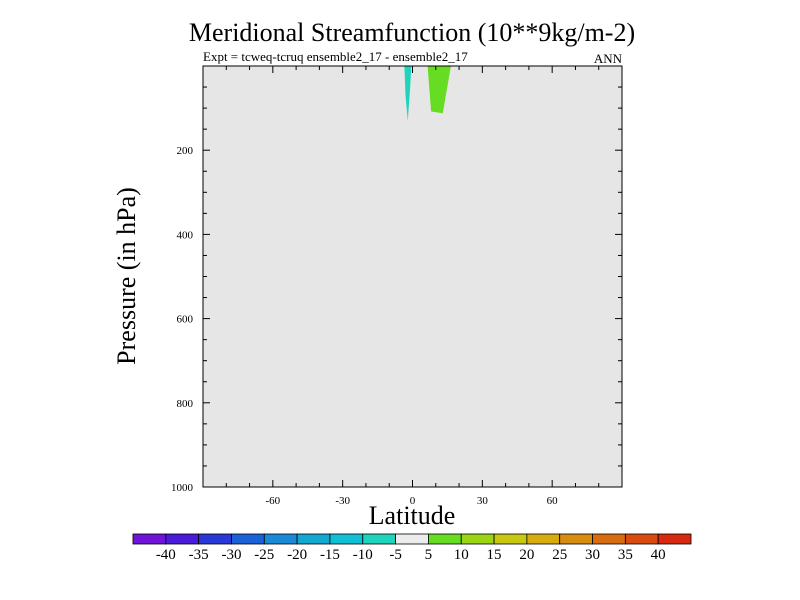 The image size is (800, 600). I want to click on y-tick-label: 600, so click(185, 320).